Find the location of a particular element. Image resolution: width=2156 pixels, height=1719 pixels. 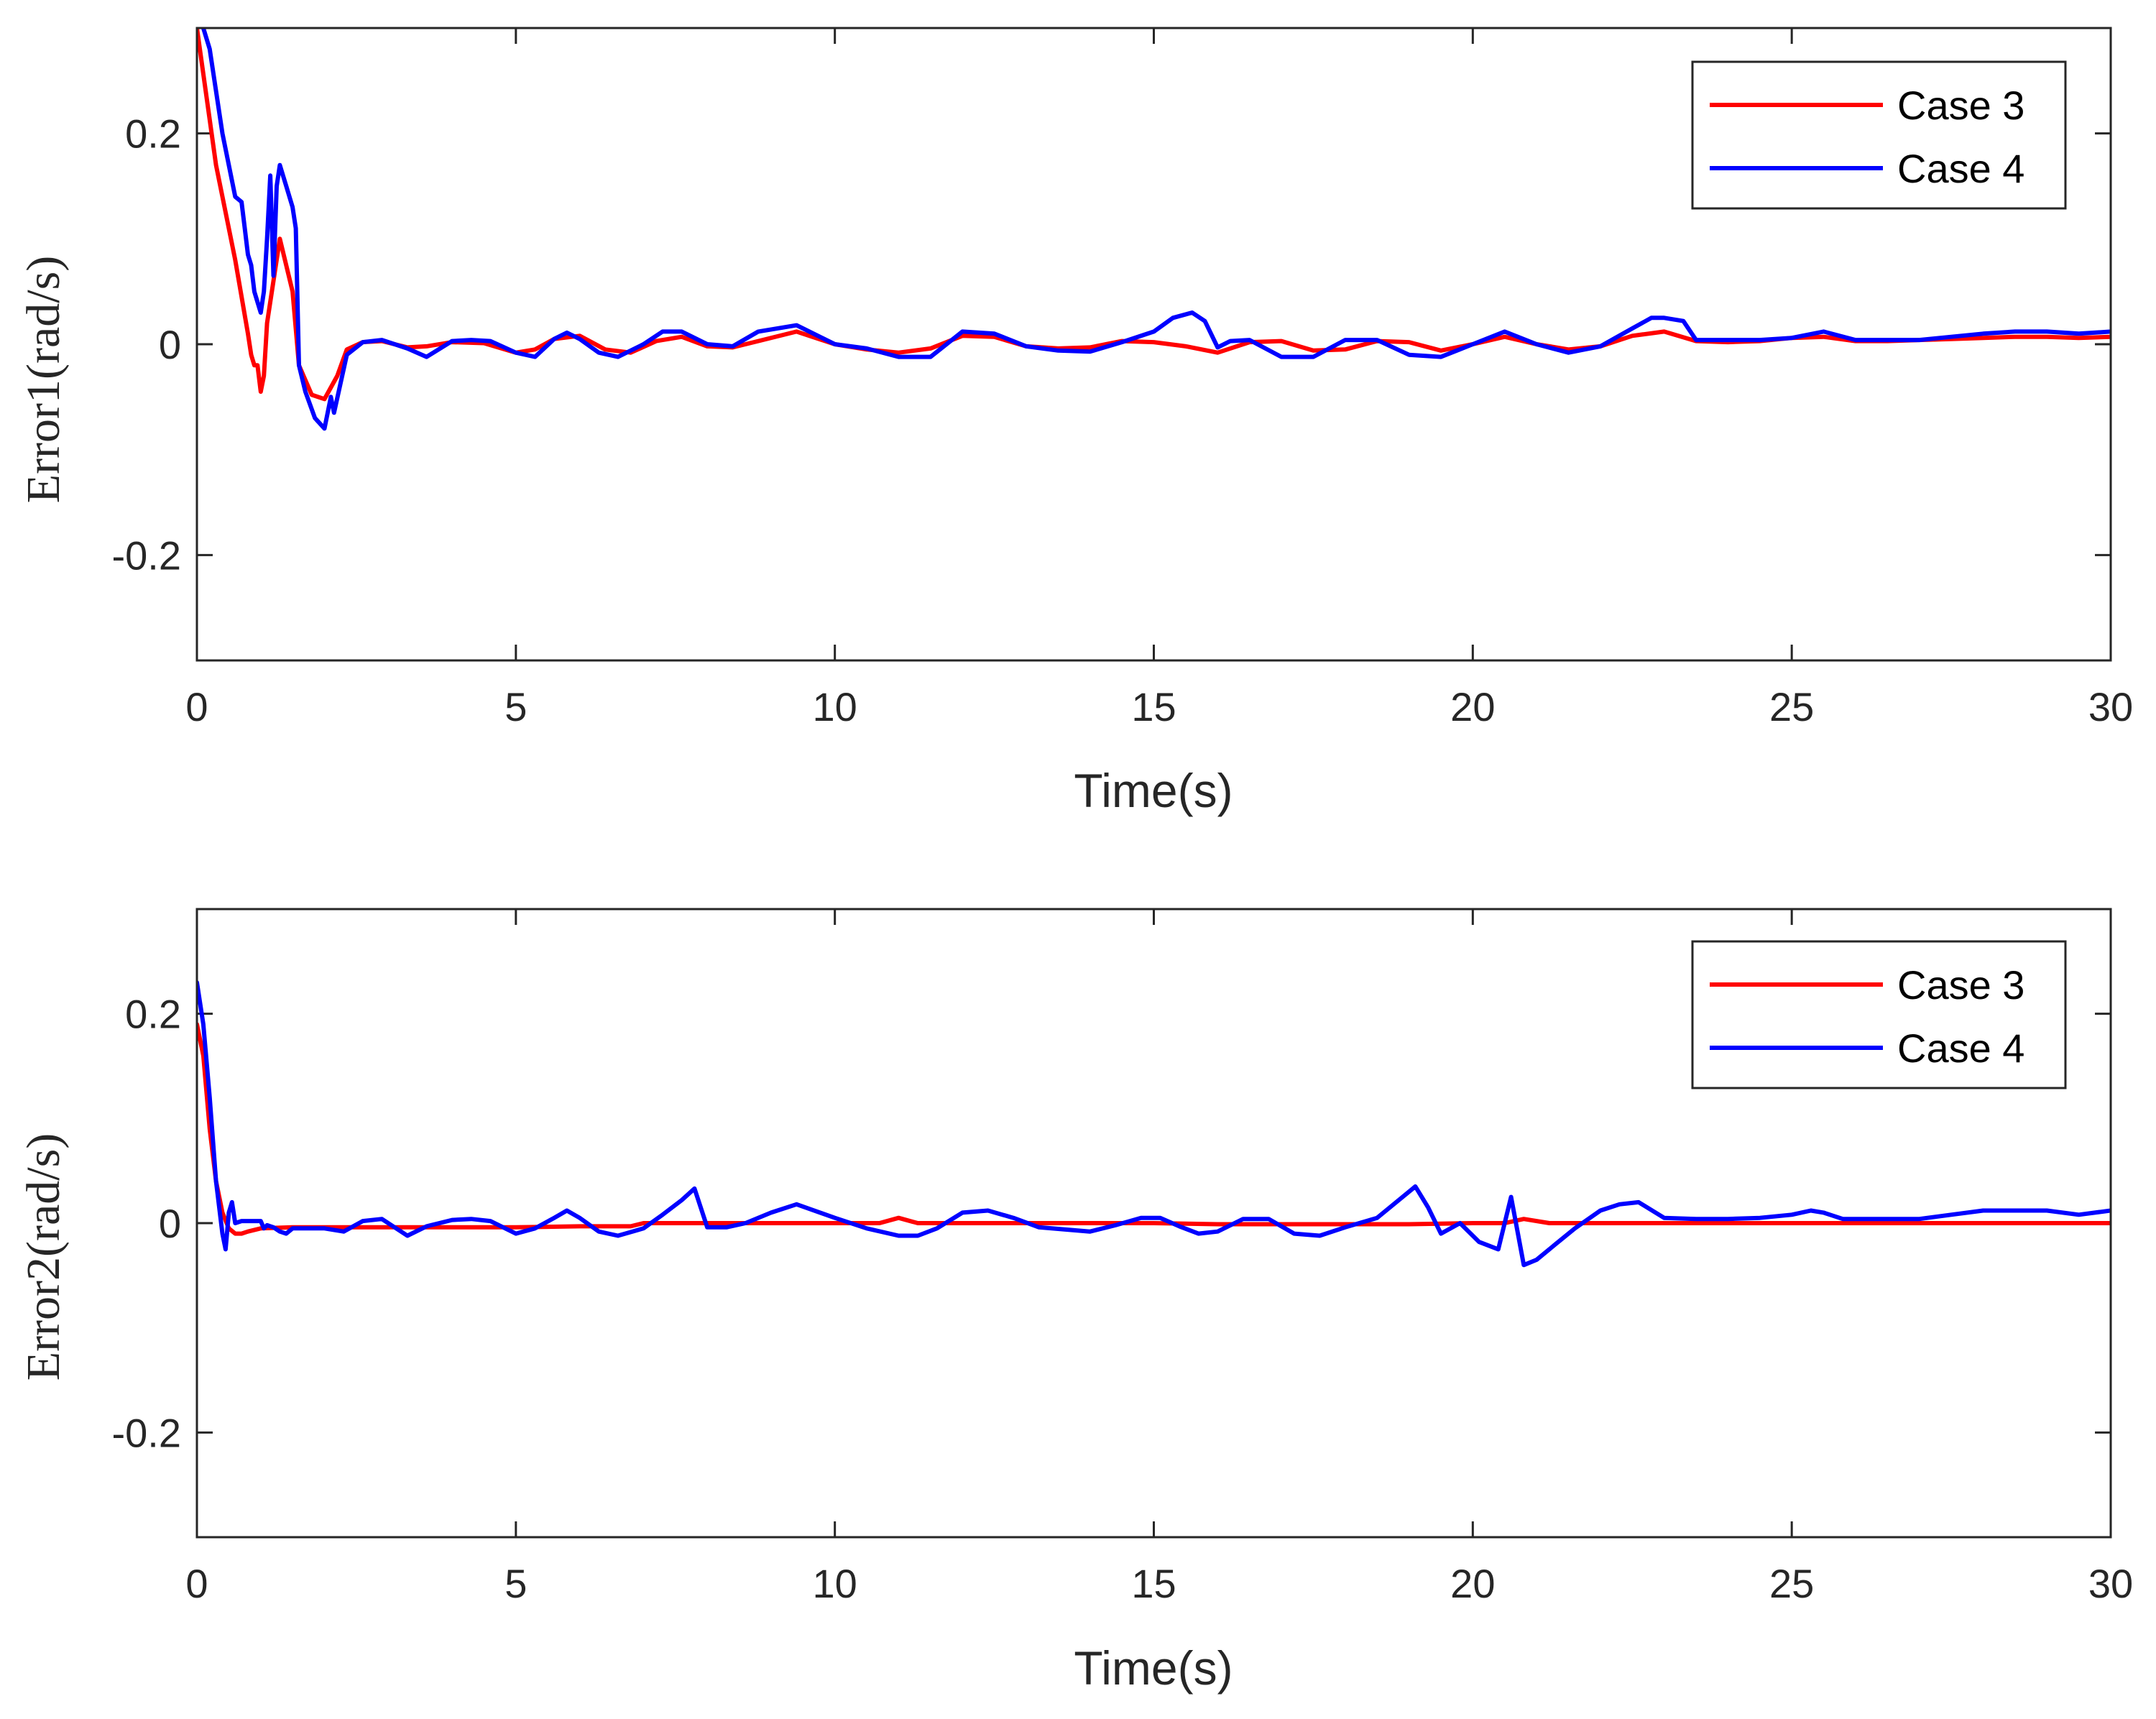

plot-area is located at coordinates (1154, 1124).